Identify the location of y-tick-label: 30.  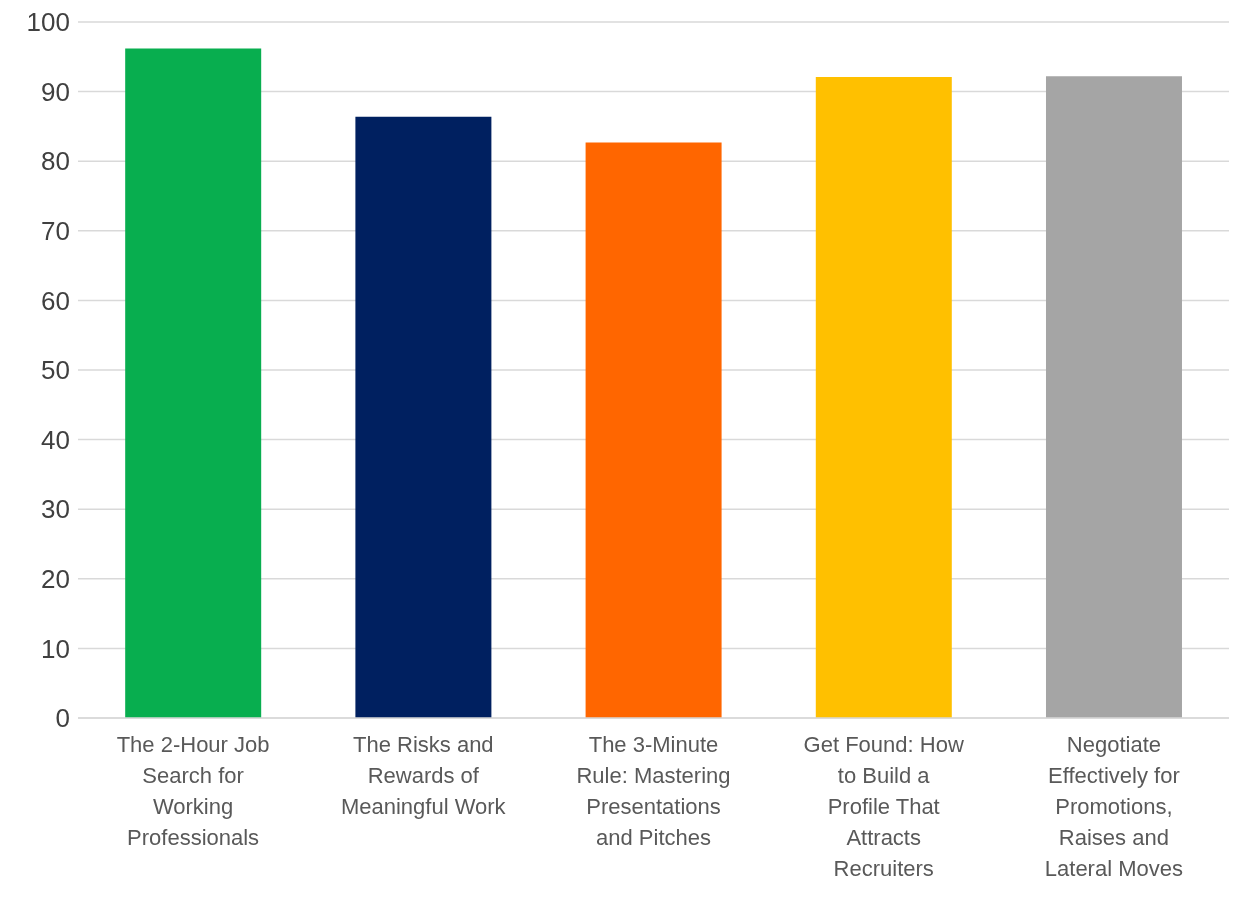
(55, 509).